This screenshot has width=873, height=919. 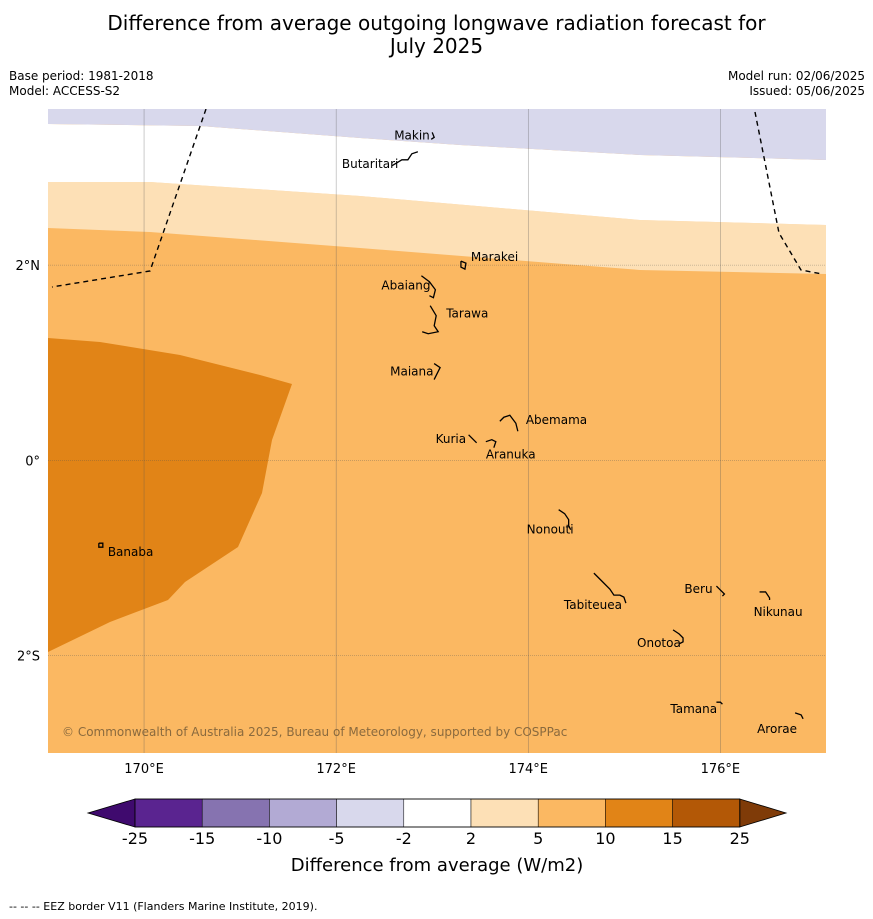 What do you see at coordinates (337, 838) in the screenshot?
I see `colorbar-tick-label: -5` at bounding box center [337, 838].